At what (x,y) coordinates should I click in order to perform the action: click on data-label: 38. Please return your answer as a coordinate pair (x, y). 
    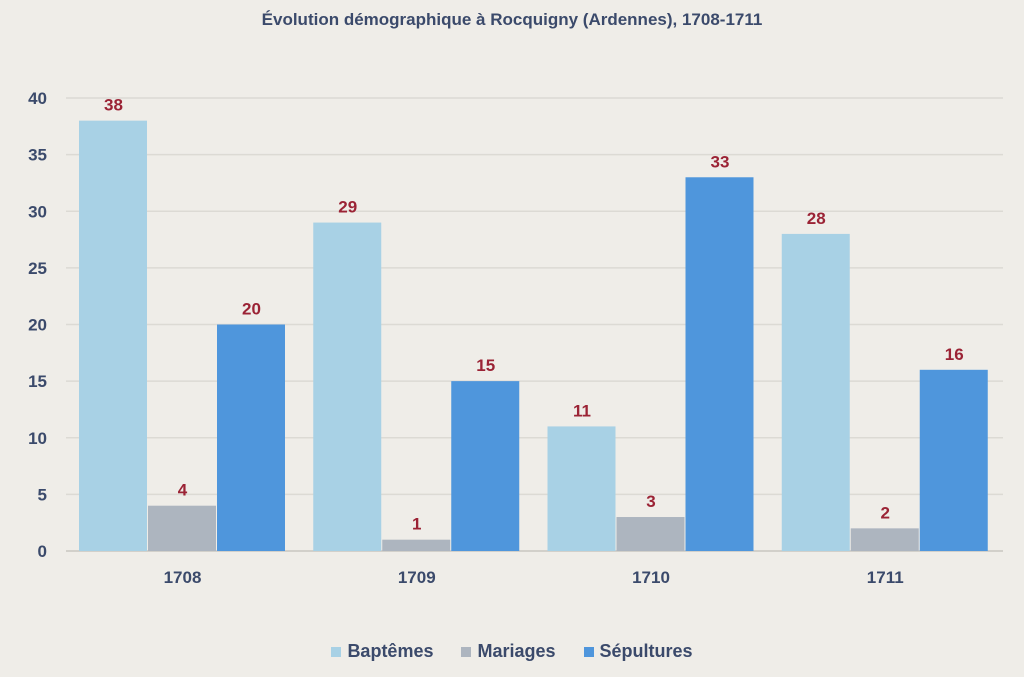
    Looking at the image, I should click on (113, 105).